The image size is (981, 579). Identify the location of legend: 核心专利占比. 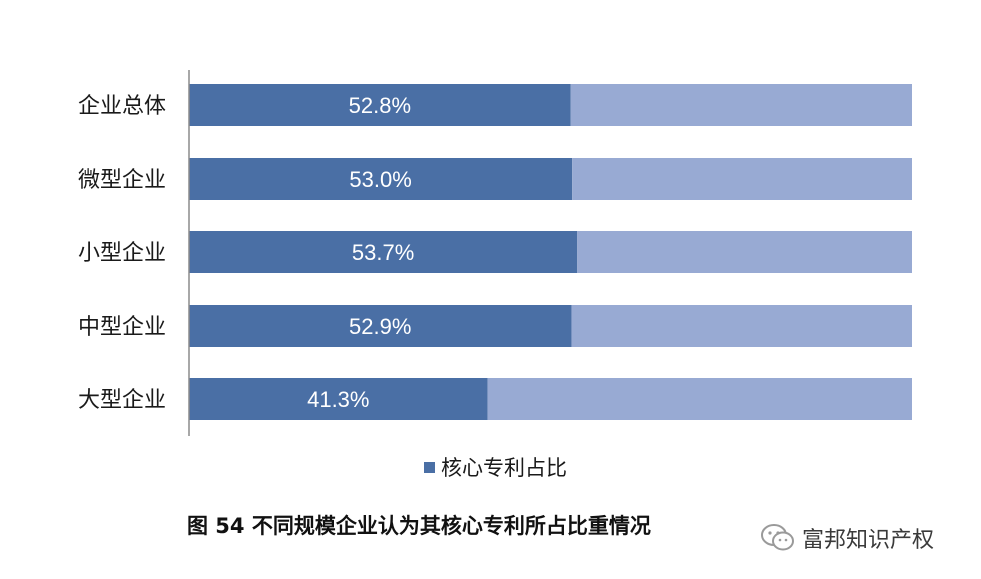
(495, 467).